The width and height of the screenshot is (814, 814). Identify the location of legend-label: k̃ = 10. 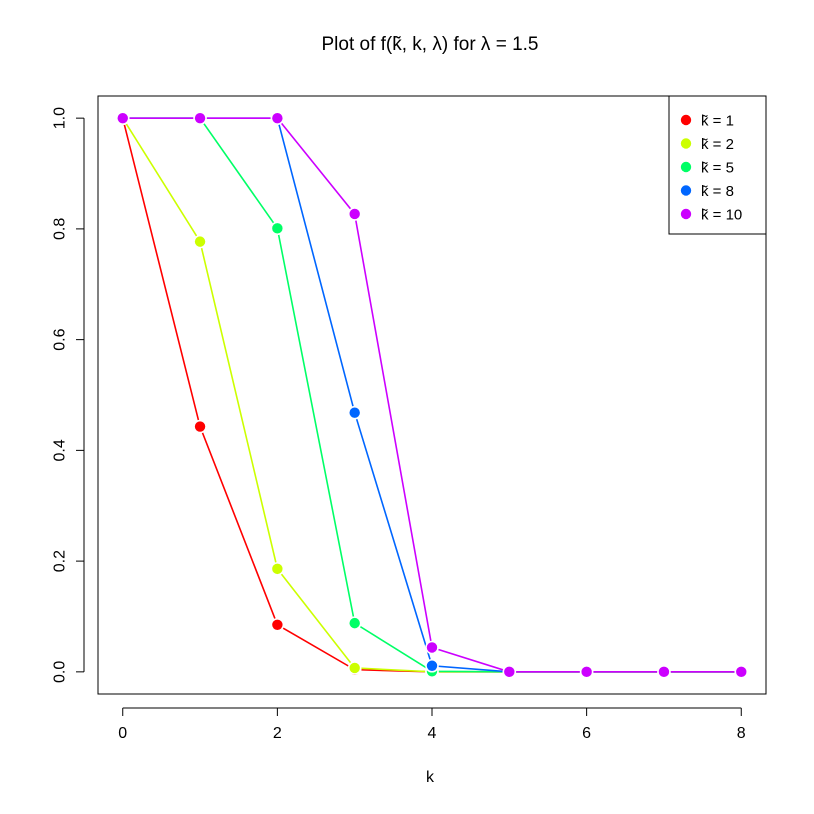
(721, 215).